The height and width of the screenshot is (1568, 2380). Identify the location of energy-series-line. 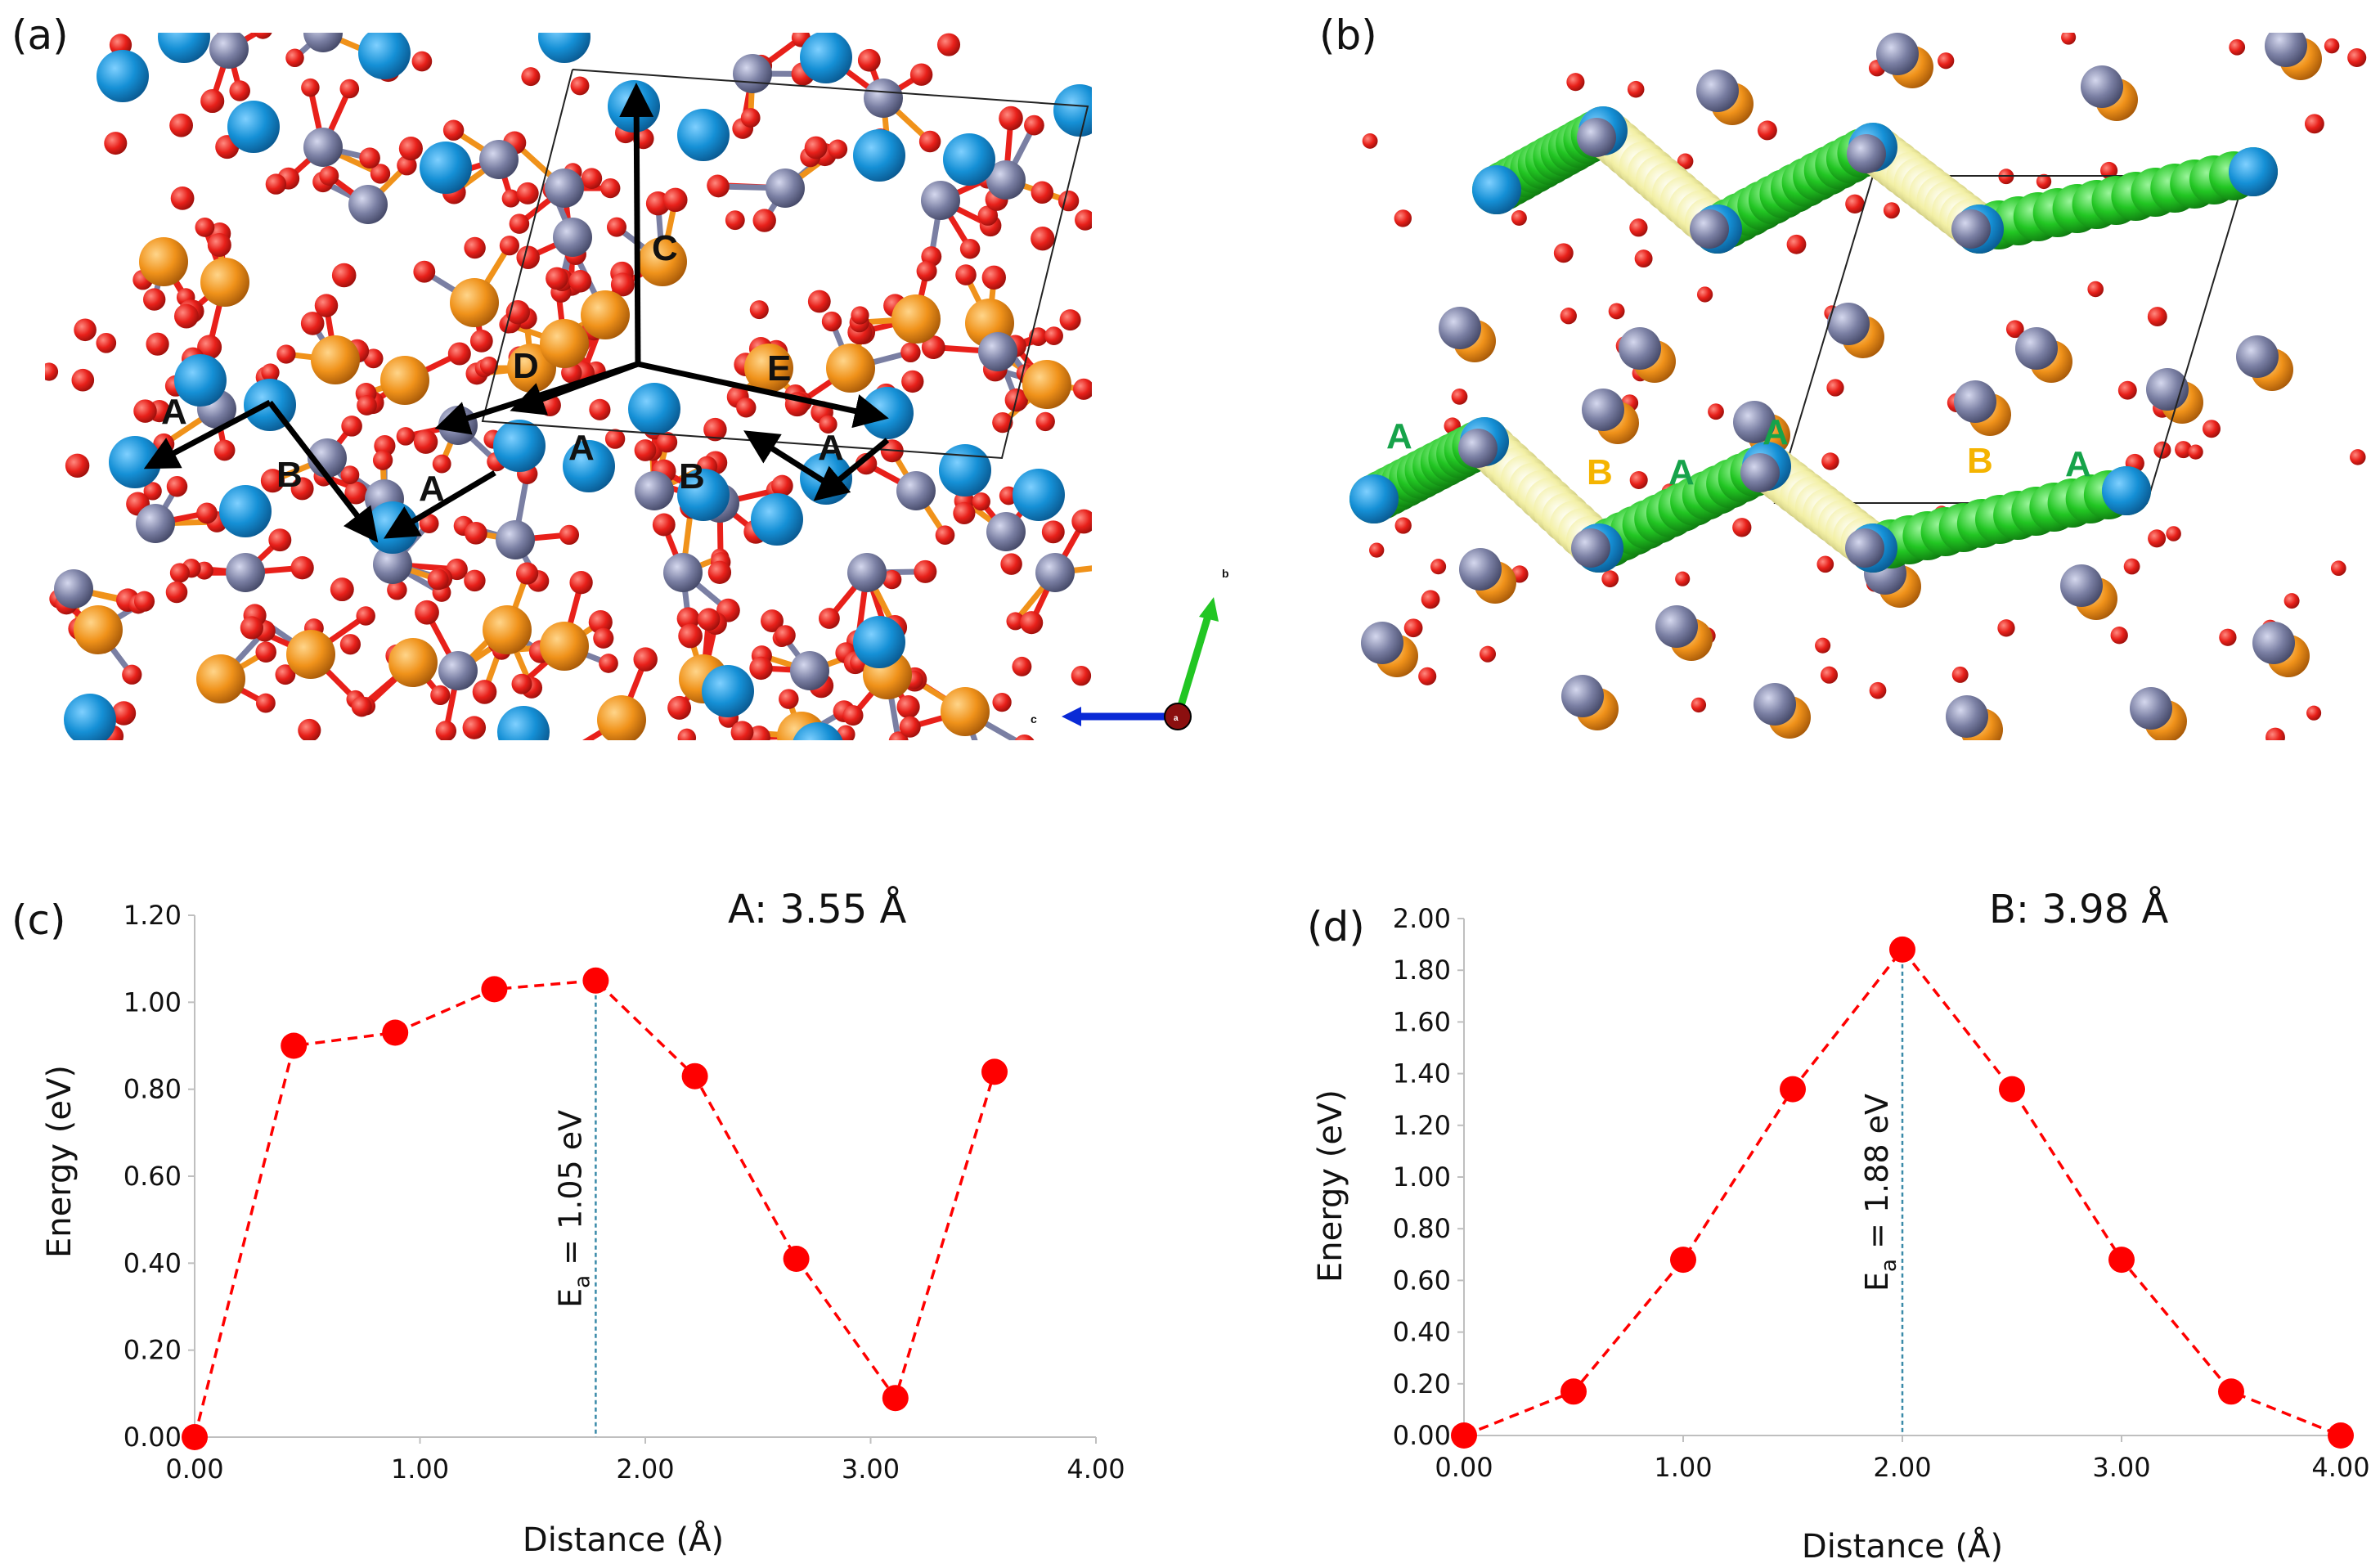
(594, 1208).